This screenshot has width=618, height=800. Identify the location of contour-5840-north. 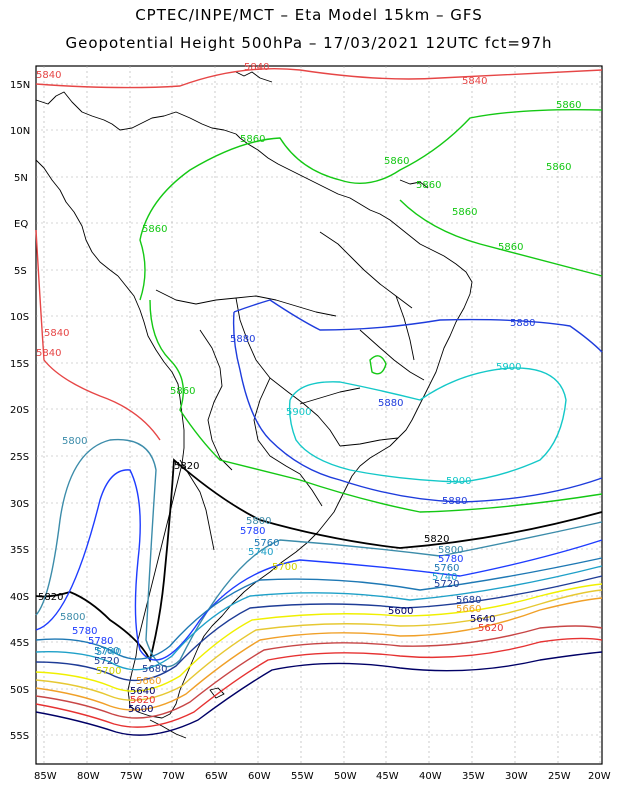
(319, 78).